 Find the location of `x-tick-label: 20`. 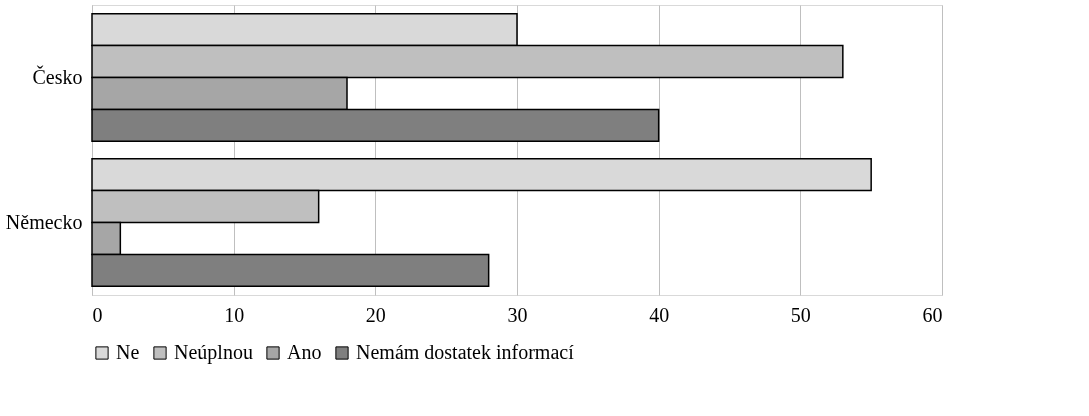

x-tick-label: 20 is located at coordinates (375, 314).